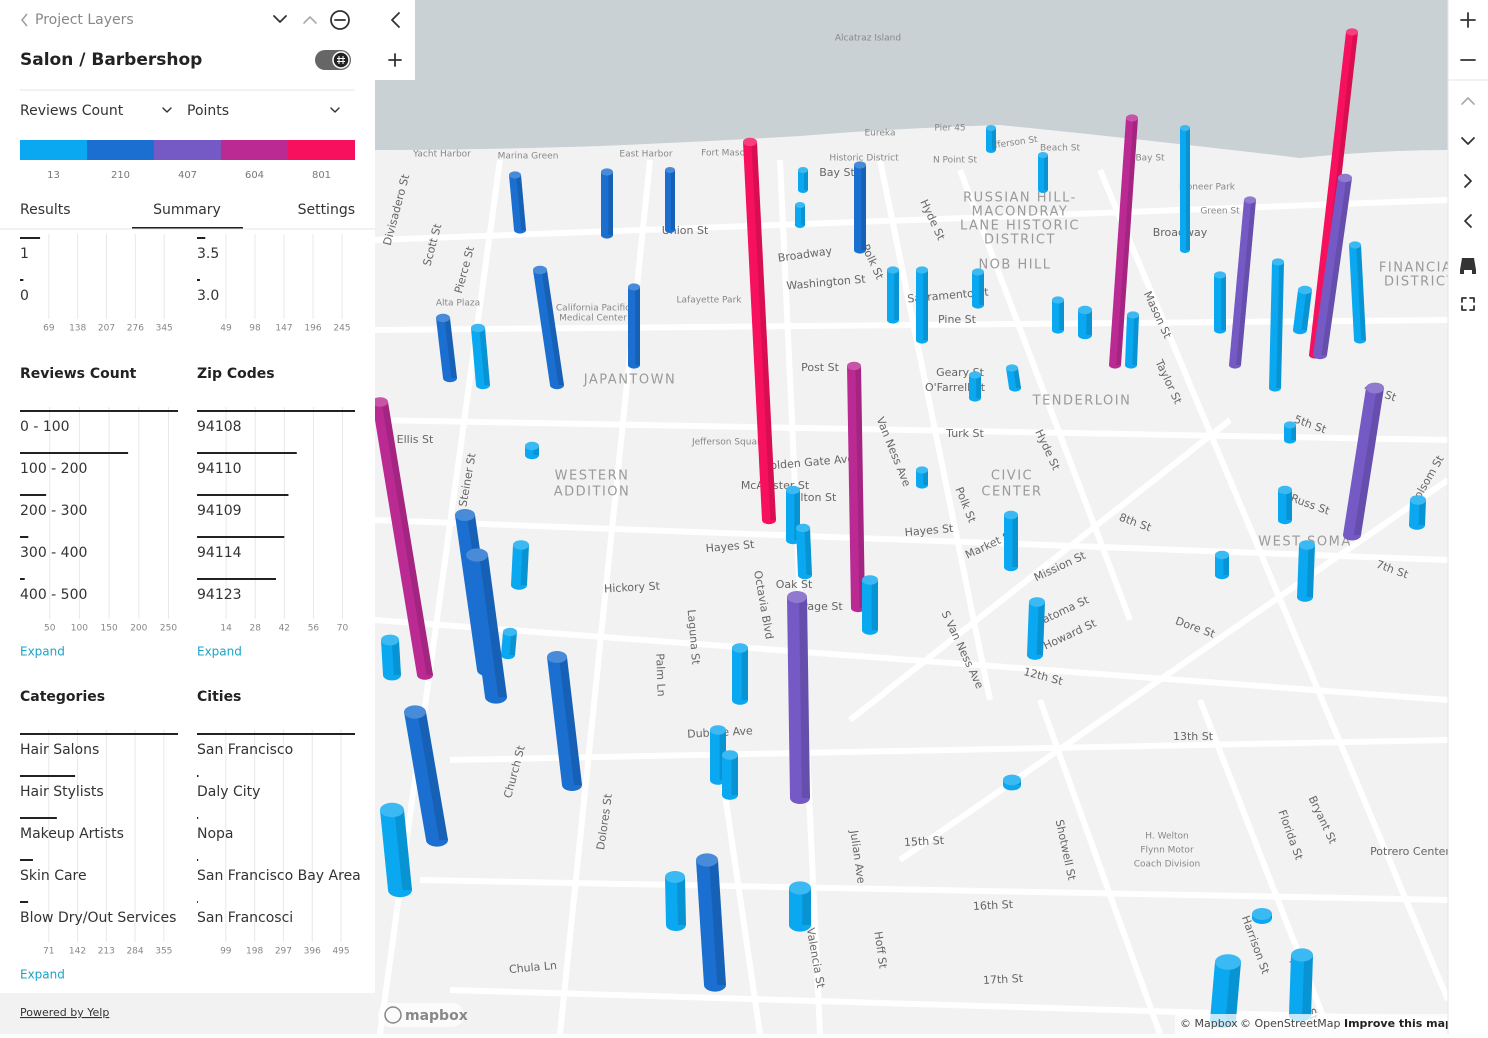 Image resolution: width=1488 pixels, height=1038 pixels. What do you see at coordinates (310, 20) in the screenshot?
I see `move-layer-up` at bounding box center [310, 20].